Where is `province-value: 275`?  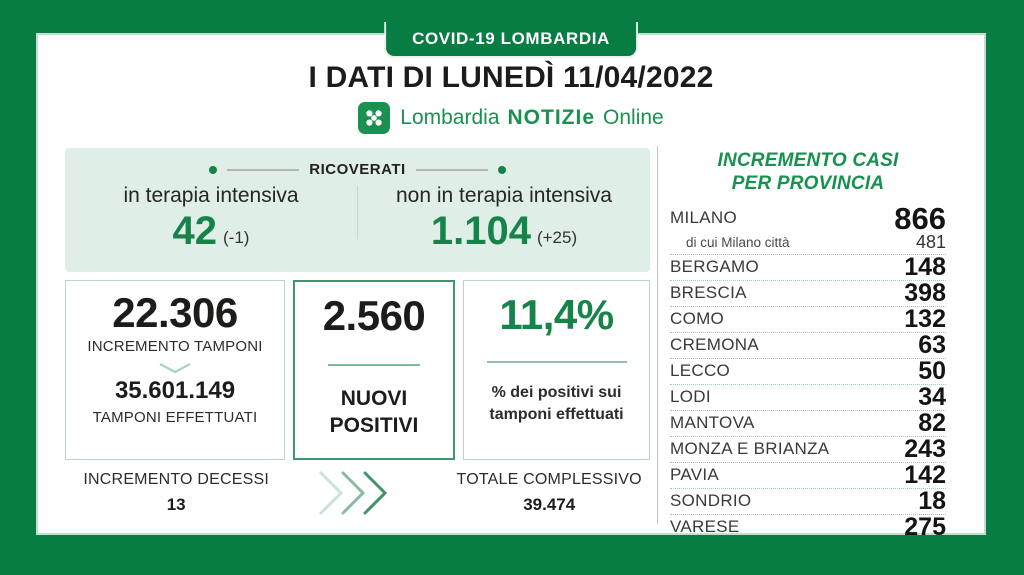 province-value: 275 is located at coordinates (925, 526).